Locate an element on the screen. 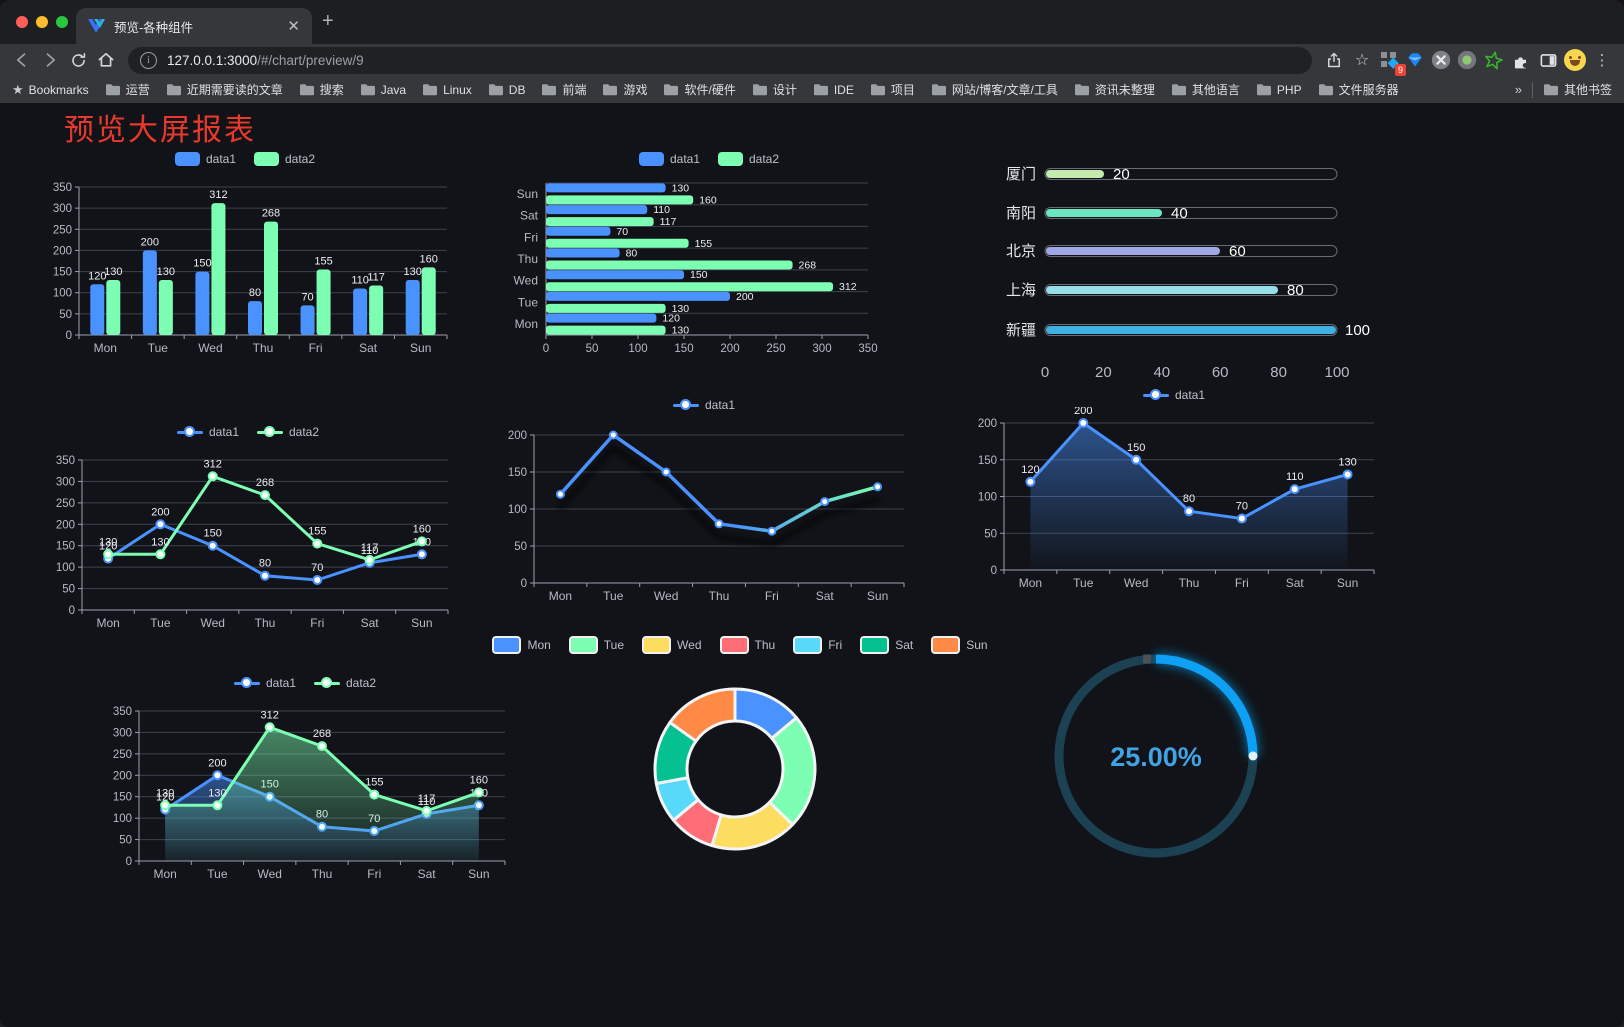  minimize-window-button is located at coordinates (42, 22).